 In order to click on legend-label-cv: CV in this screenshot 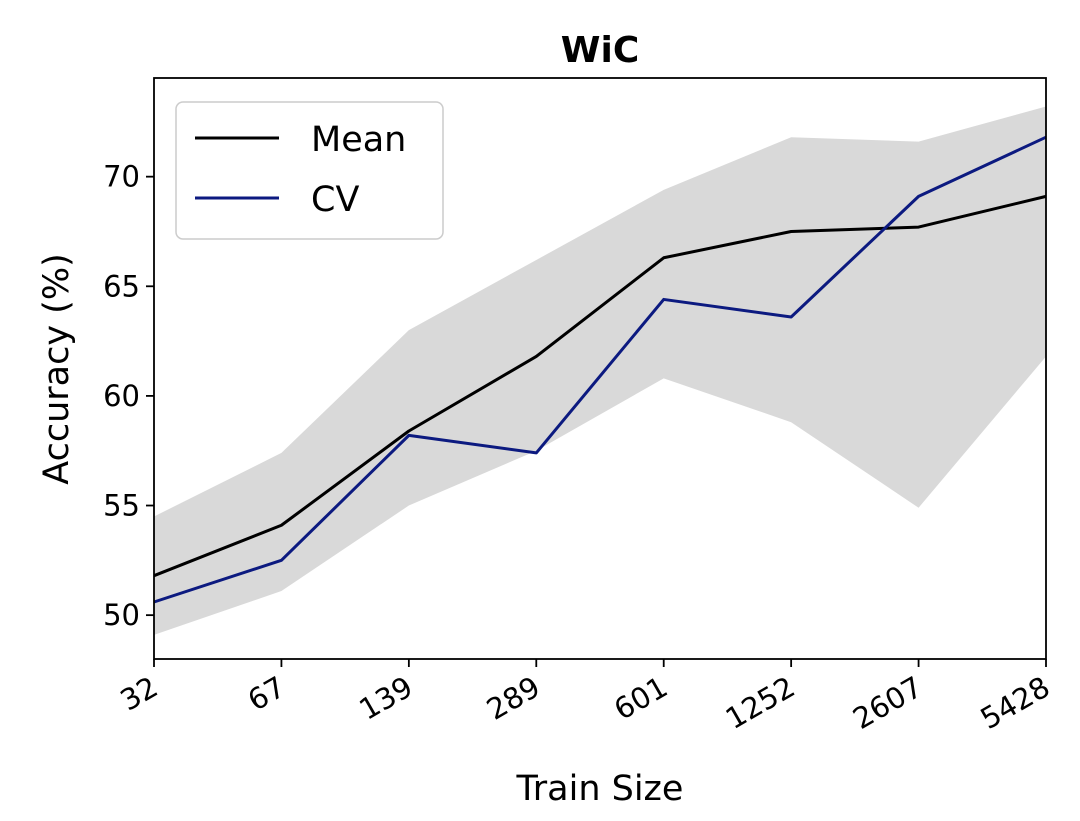, I will do `click(335, 200)`.